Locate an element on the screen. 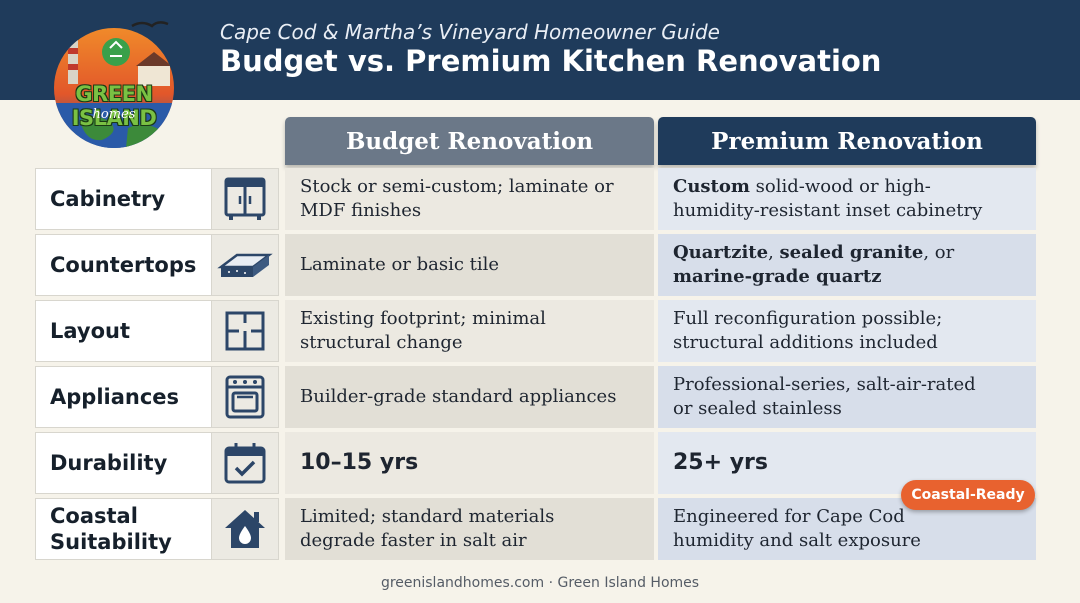  budget-cell: Laminate or basic tile is located at coordinates (469, 265).